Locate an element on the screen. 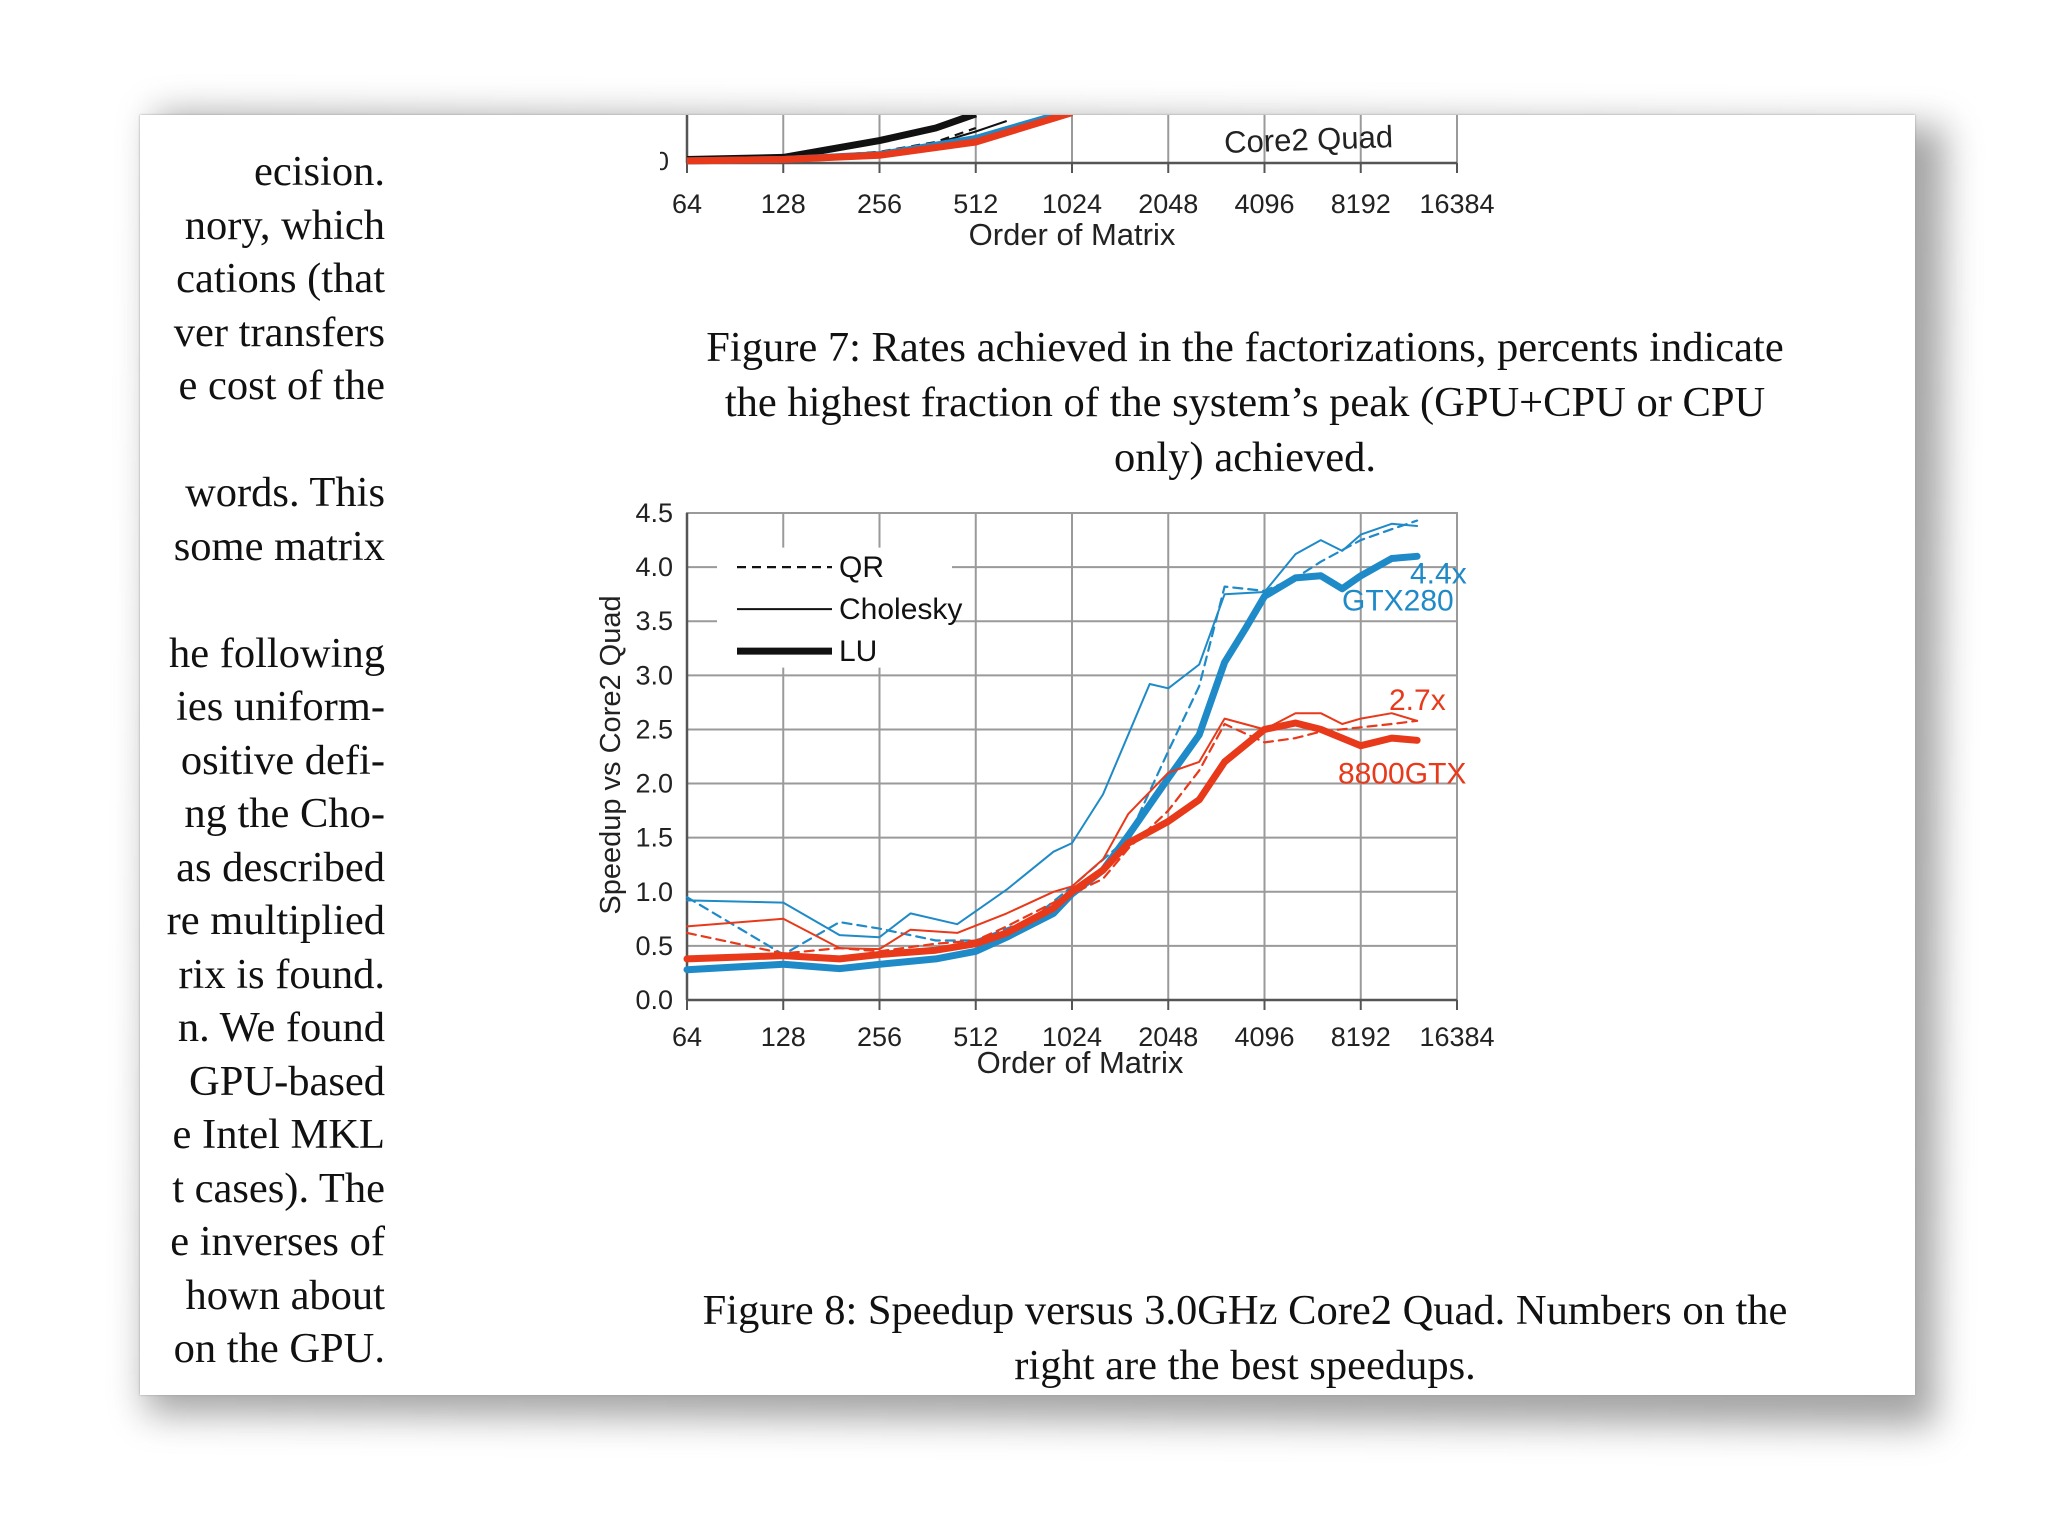 The height and width of the screenshot is (1536, 2048). figure7-x-tick-label: 256 is located at coordinates (879, 204).